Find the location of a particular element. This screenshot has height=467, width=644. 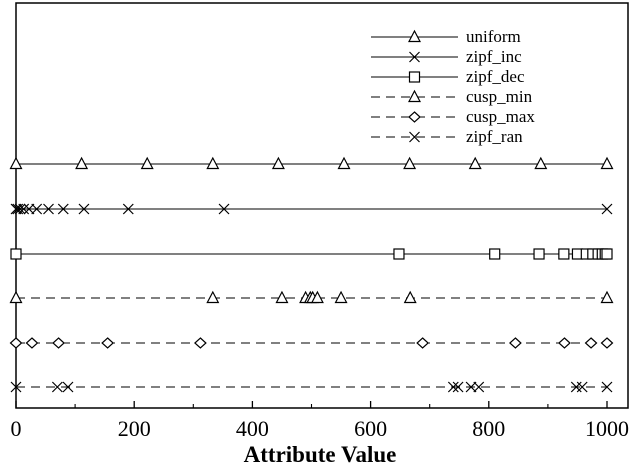

legend-entry: zipf_dec is located at coordinates (448, 76).